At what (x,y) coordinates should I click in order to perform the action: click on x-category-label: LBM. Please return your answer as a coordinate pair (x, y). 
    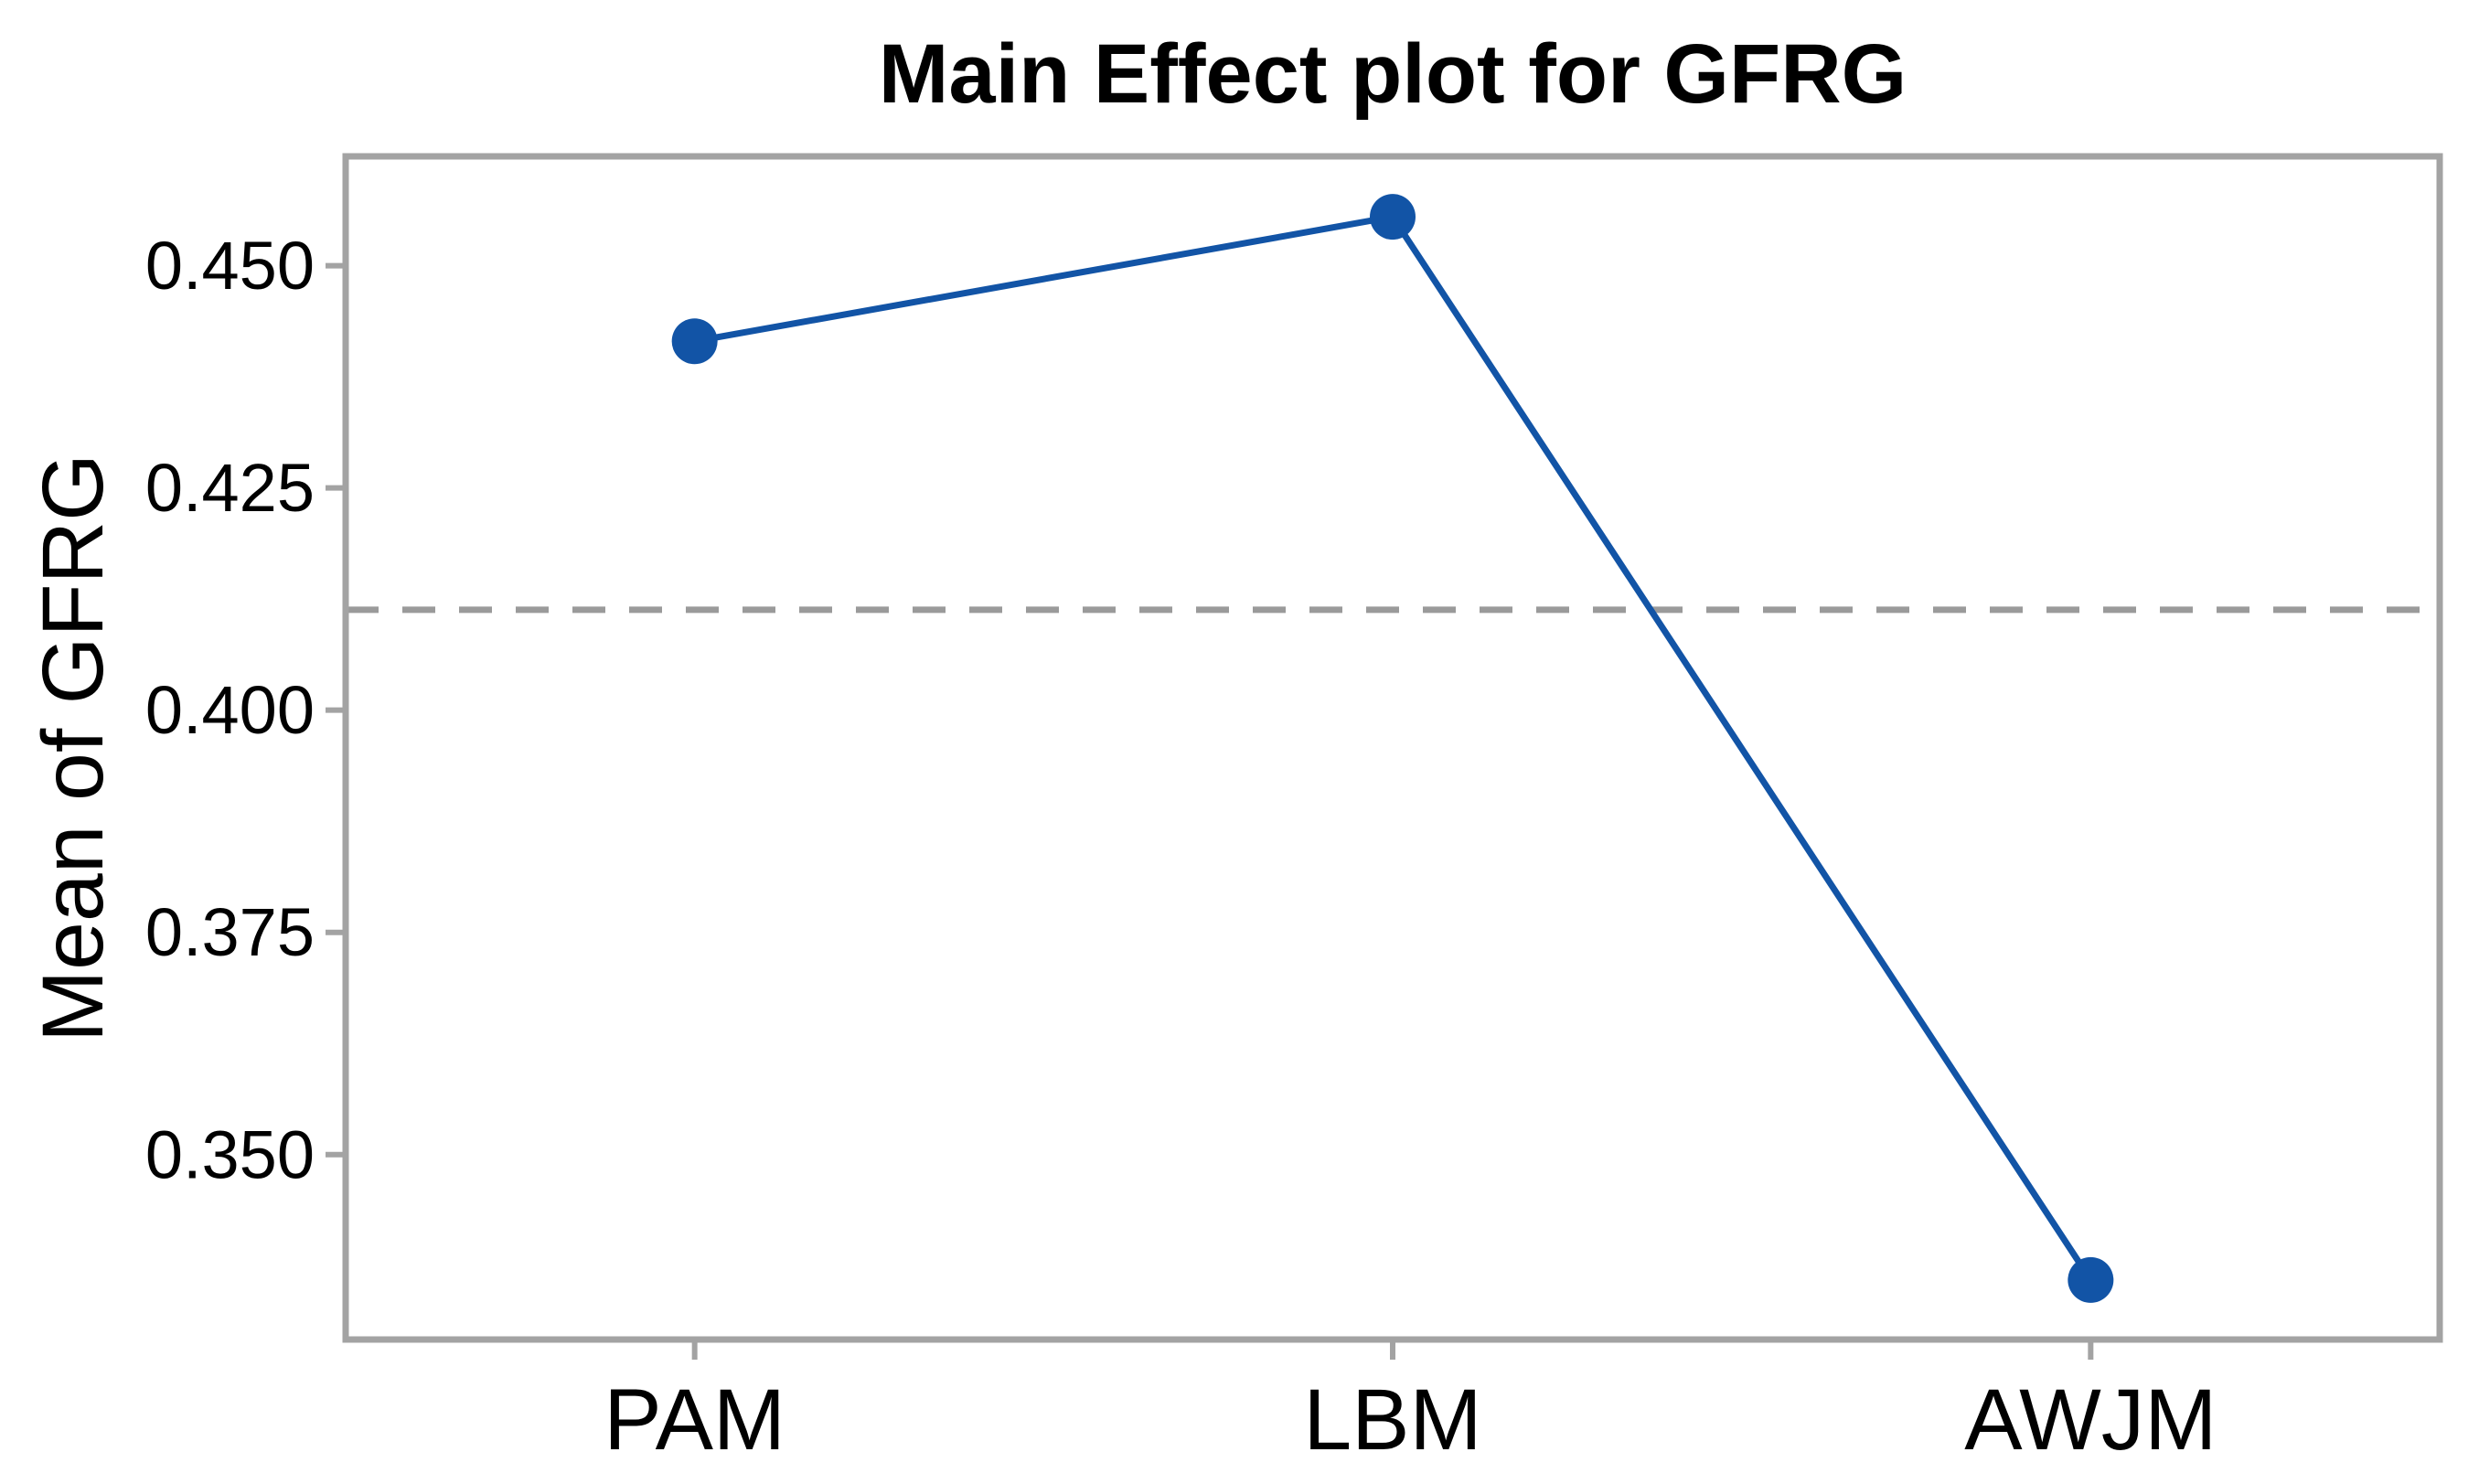
    Looking at the image, I should click on (1392, 1420).